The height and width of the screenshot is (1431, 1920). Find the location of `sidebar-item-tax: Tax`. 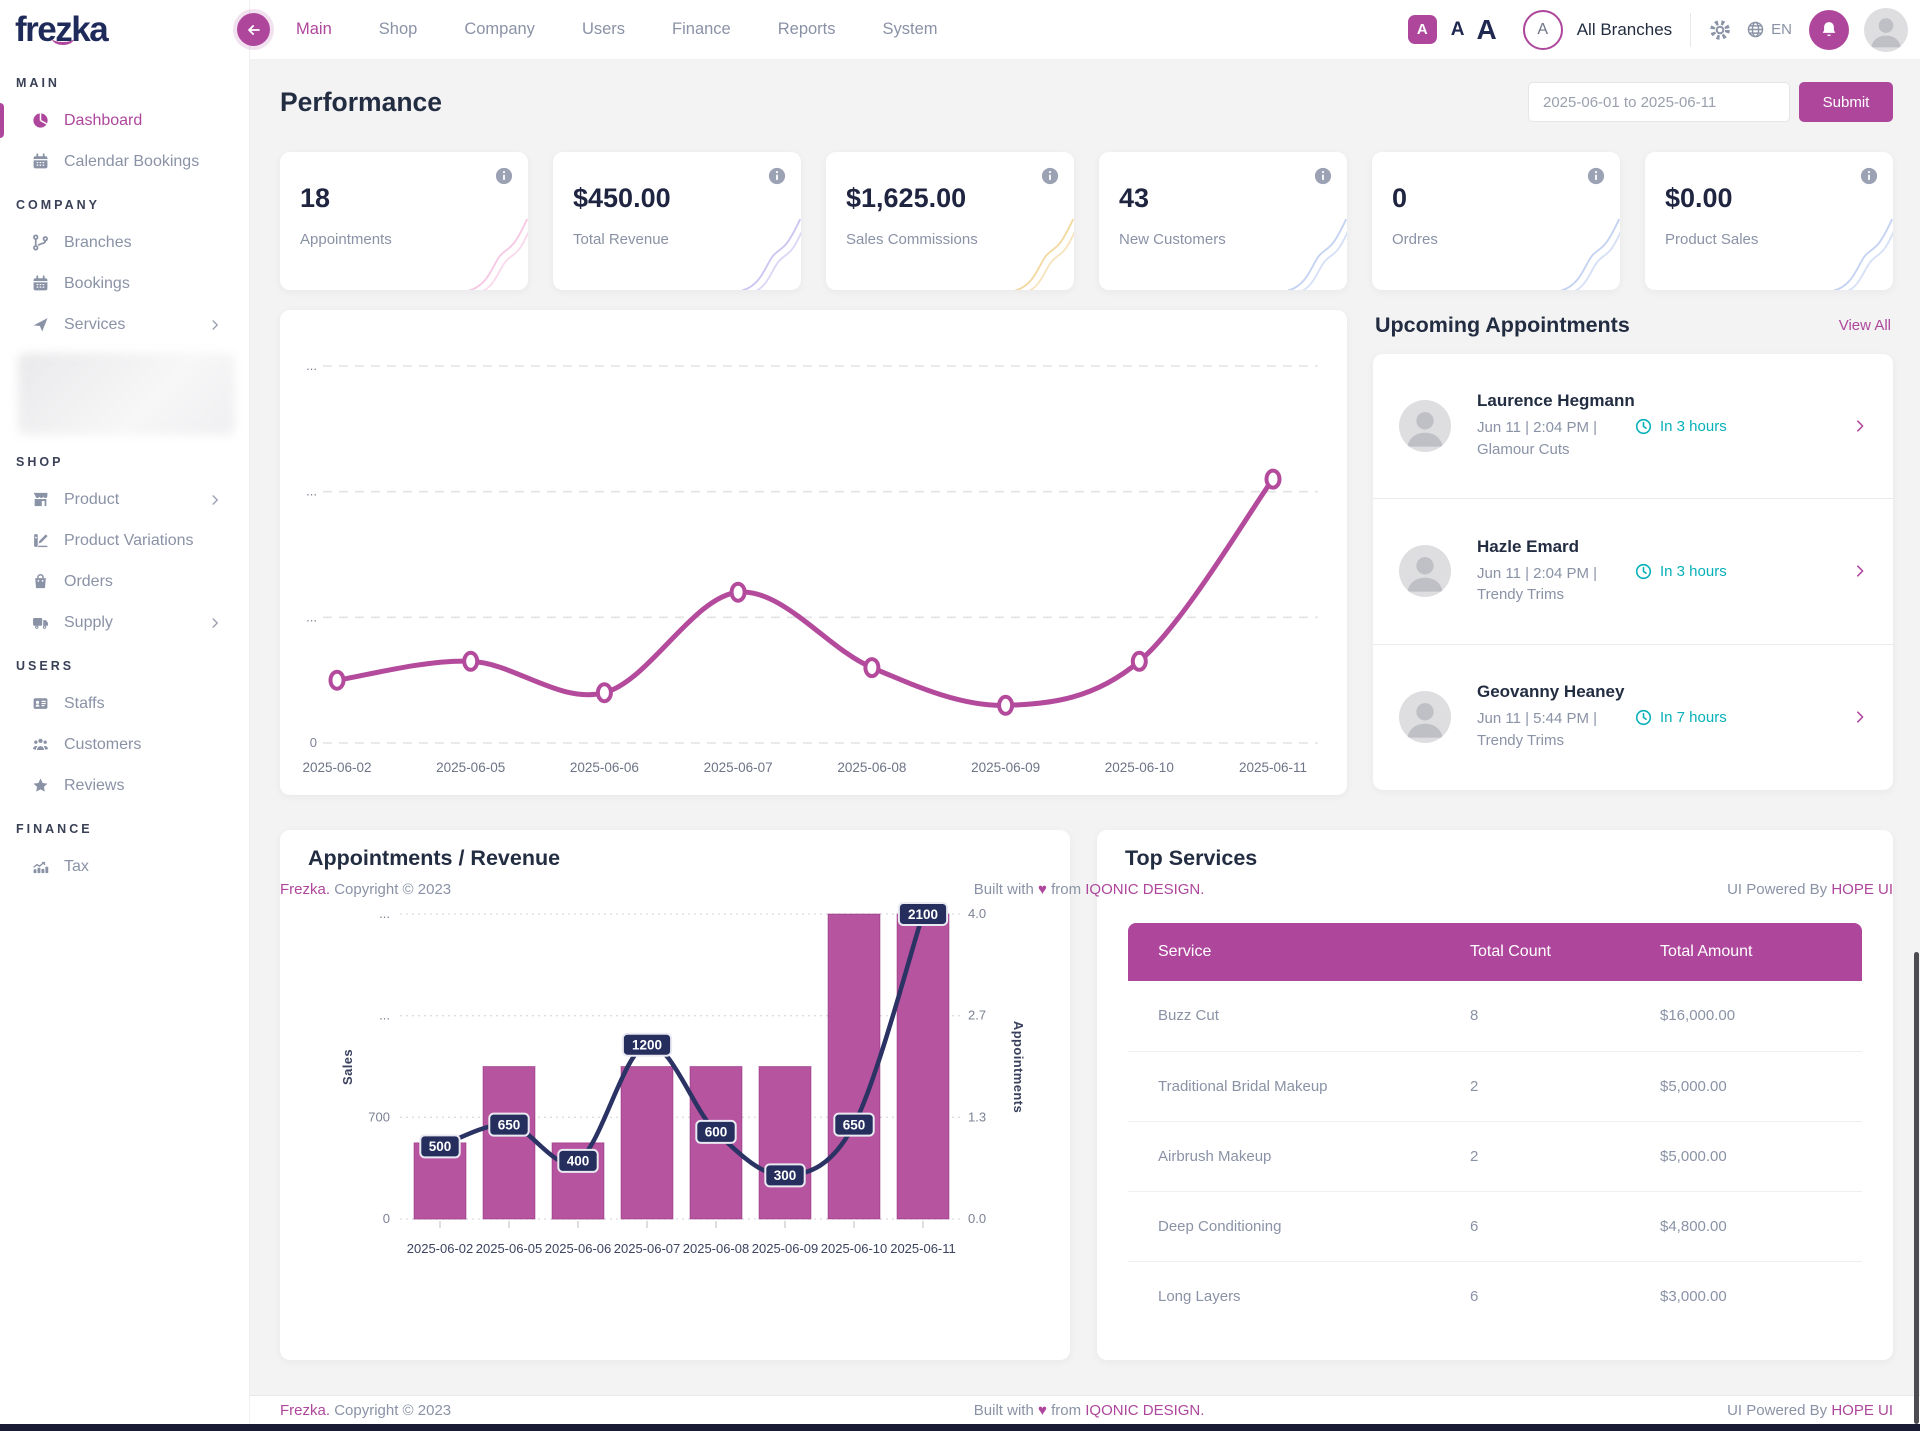

sidebar-item-tax: Tax is located at coordinates (124, 866).